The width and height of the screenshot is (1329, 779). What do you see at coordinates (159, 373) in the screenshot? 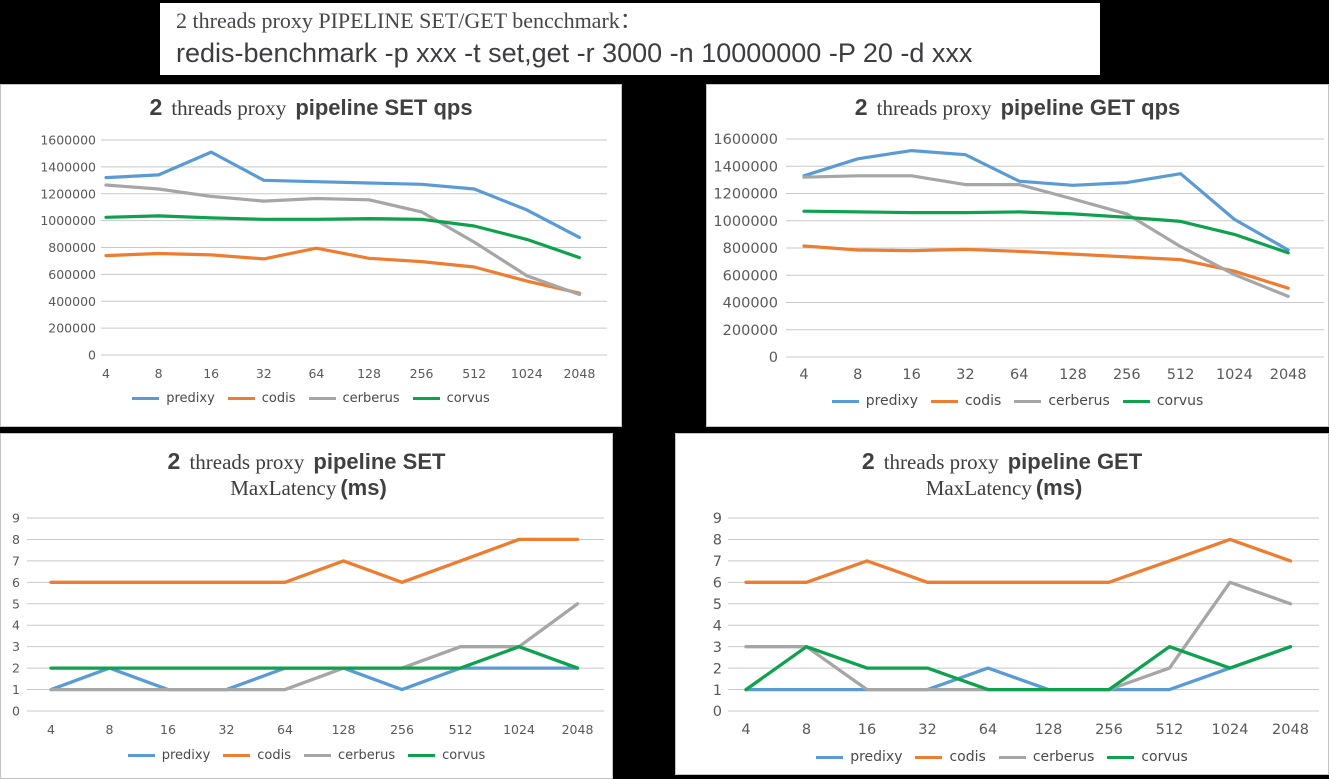
I see `x-axis-tick-label: 8` at bounding box center [159, 373].